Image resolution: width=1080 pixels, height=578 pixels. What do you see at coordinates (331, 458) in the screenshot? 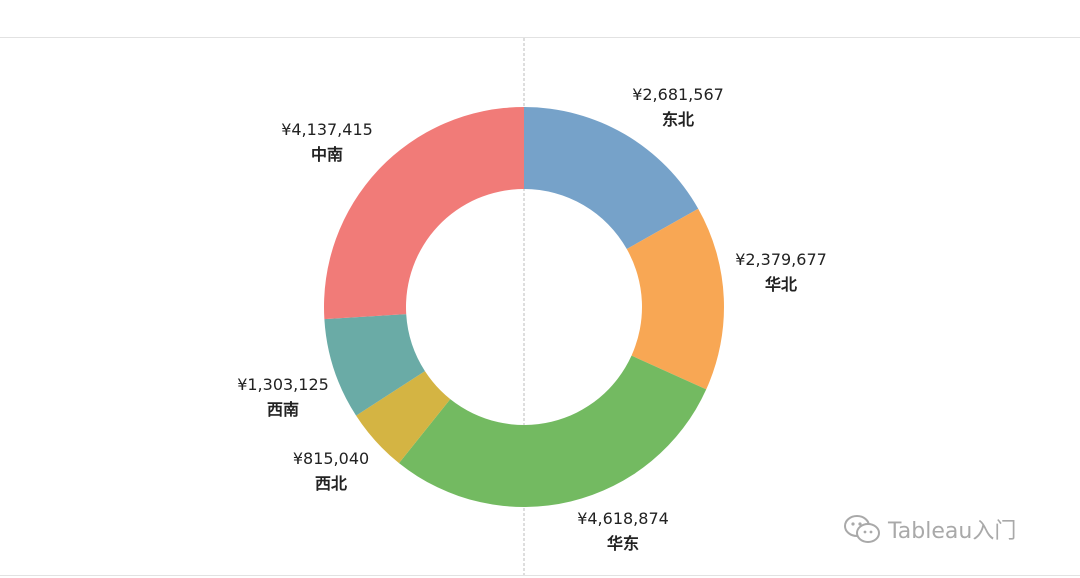
I see `value-label: ¥815,040` at bounding box center [331, 458].